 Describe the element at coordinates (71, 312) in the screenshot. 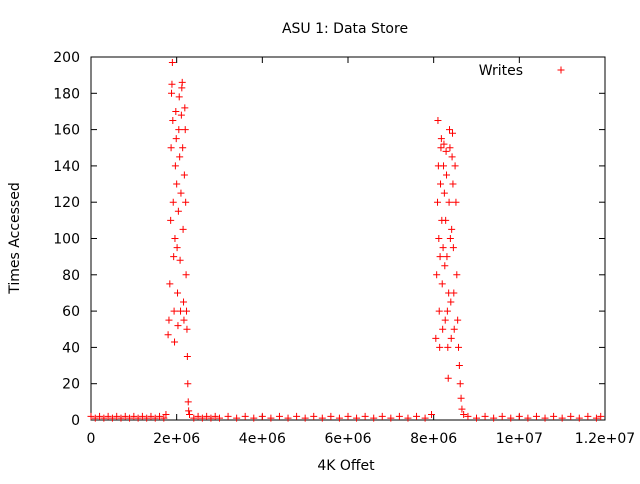

I see `y-tick-label: 60` at that location.